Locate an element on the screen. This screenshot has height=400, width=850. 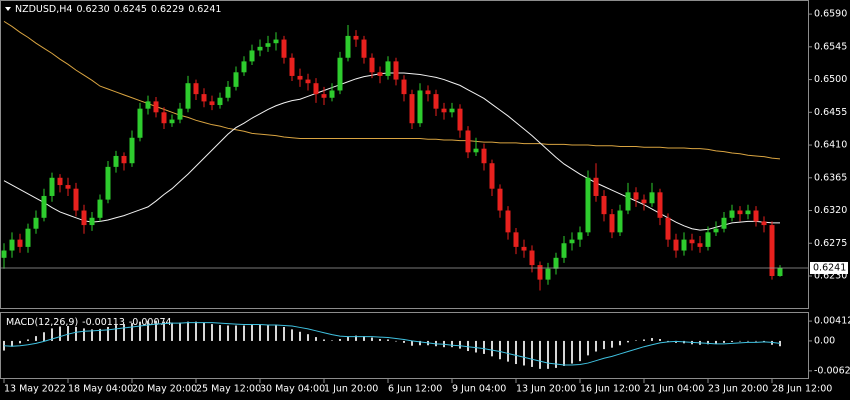
high-label: 0.6245 is located at coordinates (130, 9).